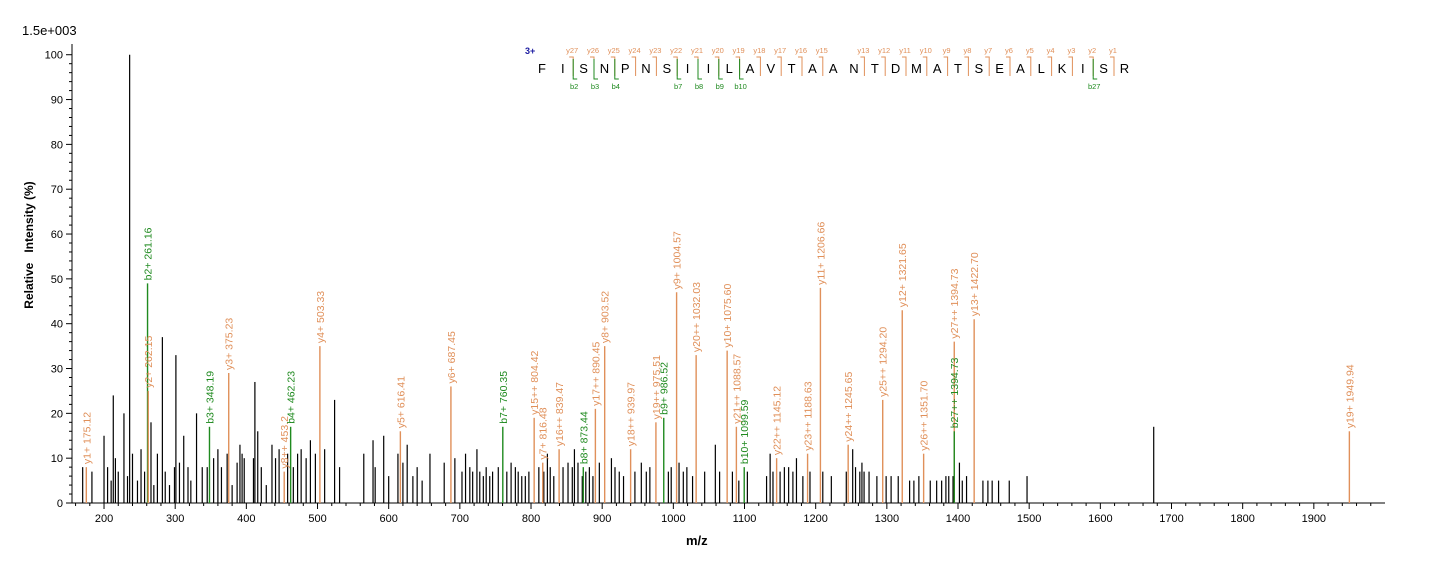 Image resolution: width=1436 pixels, height=562 pixels. Describe the element at coordinates (401, 402) in the screenshot. I see `peak-label: y5+ 616.41` at that location.